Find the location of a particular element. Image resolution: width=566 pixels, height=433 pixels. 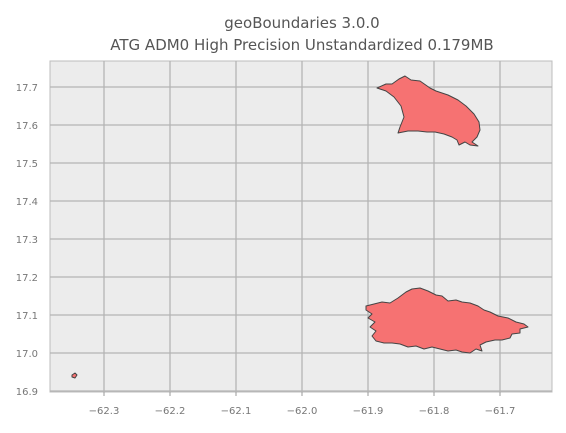

y-tick-label: 17.3 is located at coordinates (27, 240).